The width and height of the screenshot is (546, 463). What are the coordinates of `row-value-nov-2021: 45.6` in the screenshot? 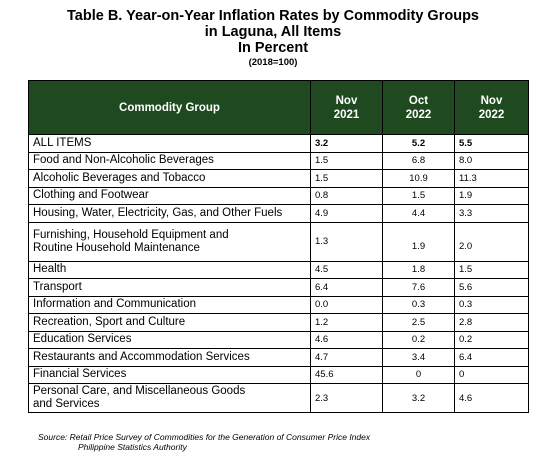 It's located at (346, 374).